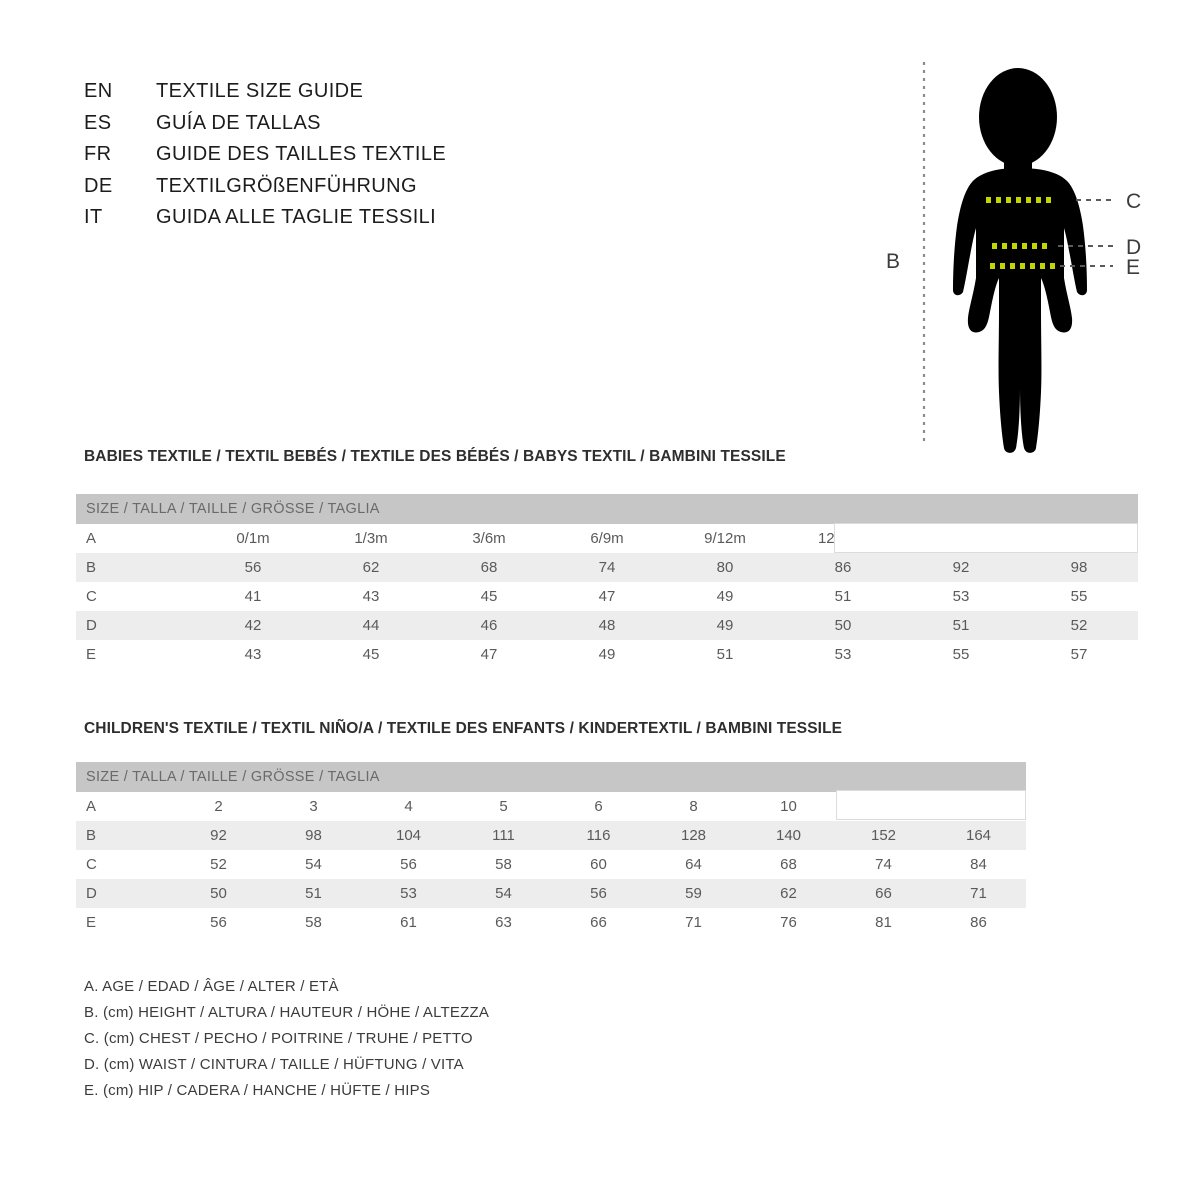 This screenshot has height=1200, width=1200. Describe the element at coordinates (503, 864) in the screenshot. I see `table-cell: 58` at that location.